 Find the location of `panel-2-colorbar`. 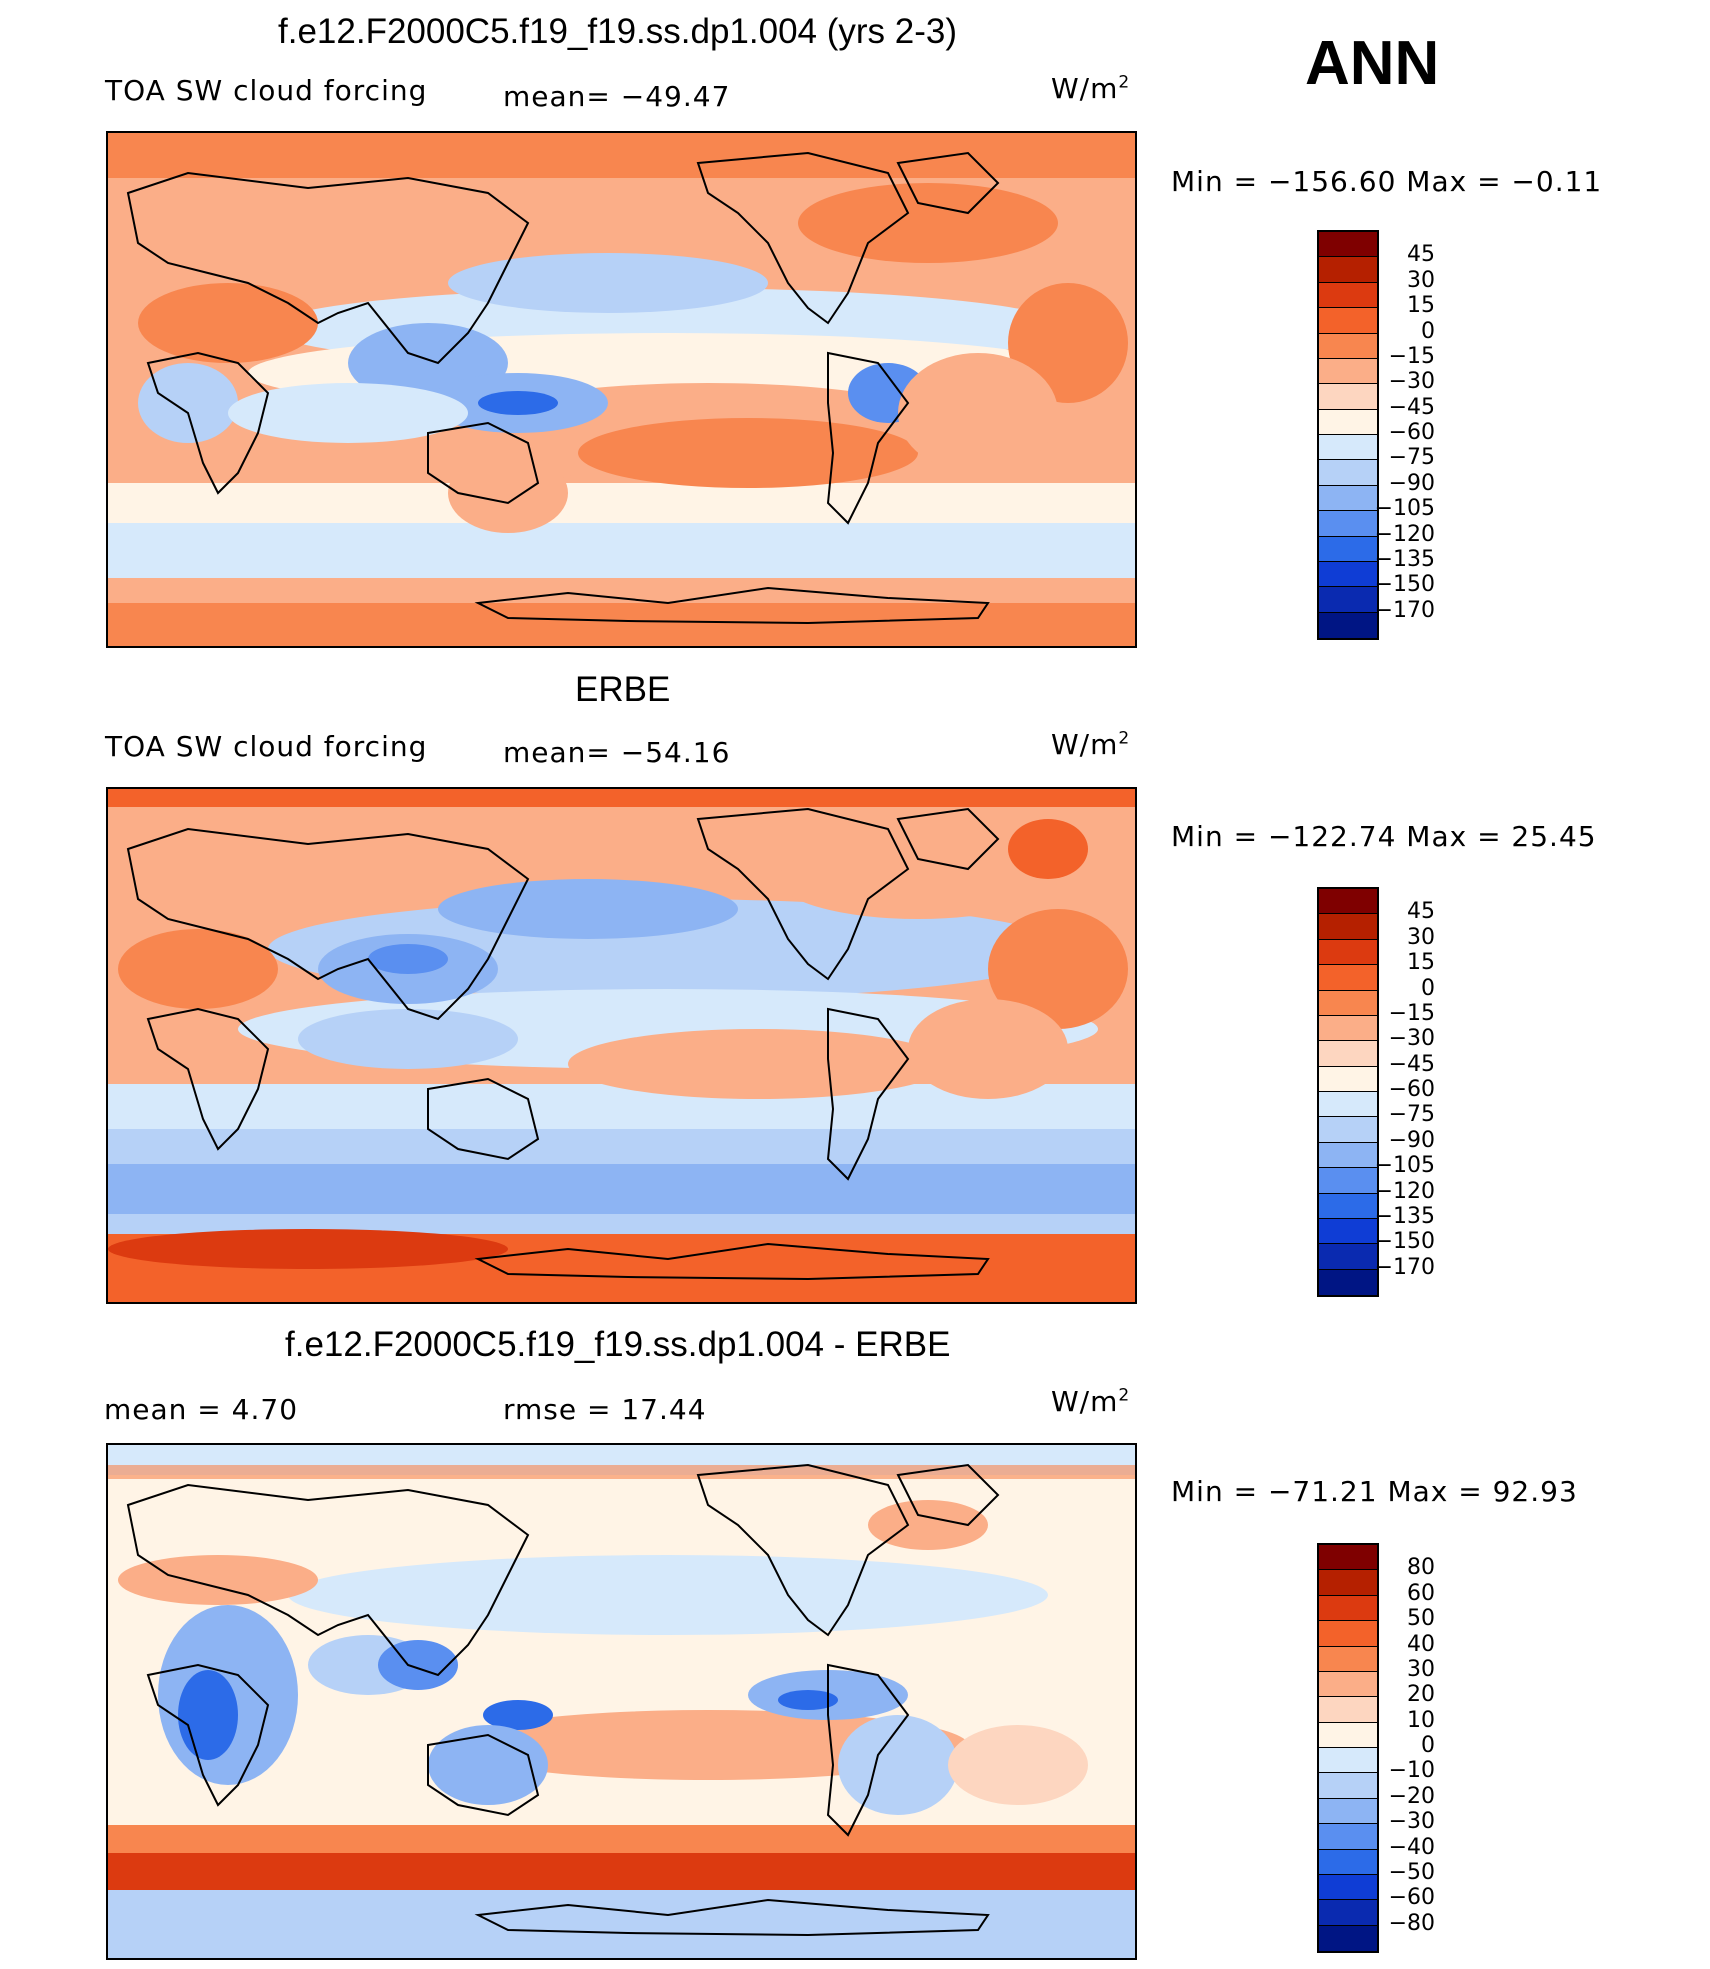

panel-2-colorbar is located at coordinates (1348, 1092).